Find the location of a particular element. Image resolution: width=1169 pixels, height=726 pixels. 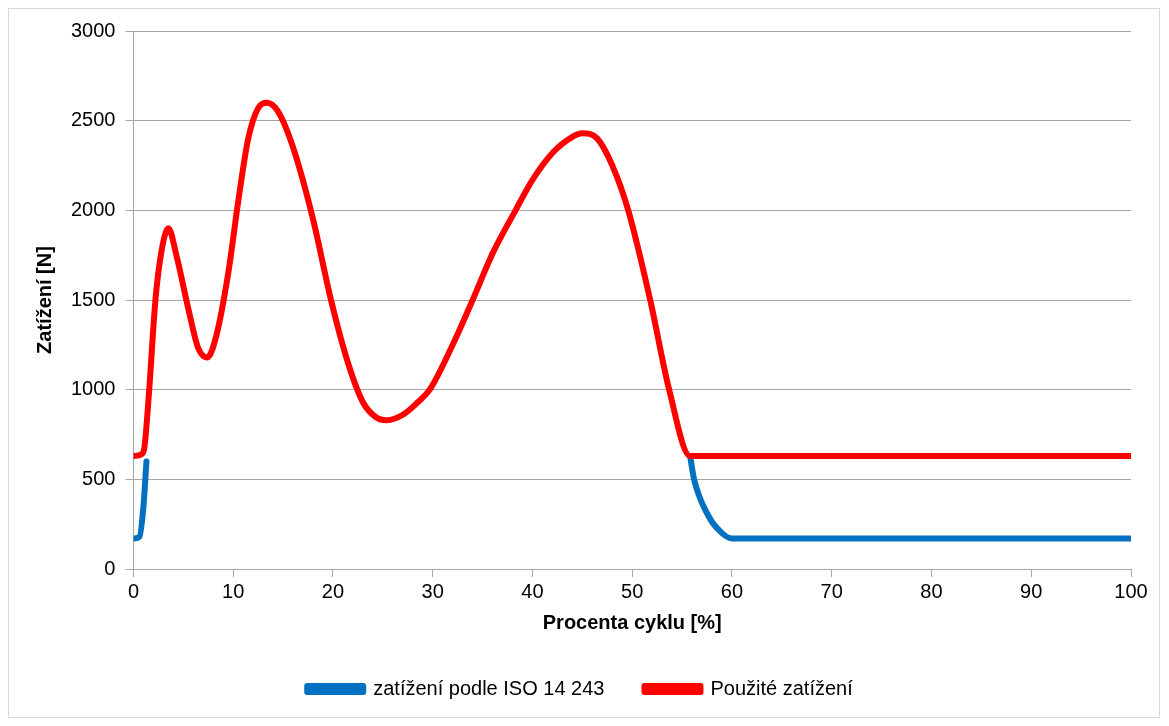

x-tick-label: 70 is located at coordinates (831, 590).